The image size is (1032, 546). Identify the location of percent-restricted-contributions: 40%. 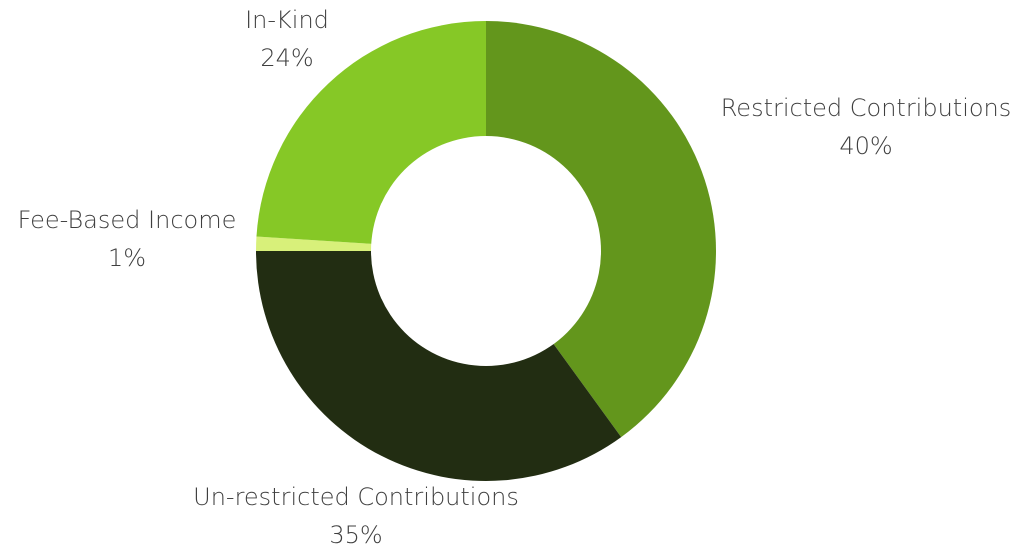
(865, 146).